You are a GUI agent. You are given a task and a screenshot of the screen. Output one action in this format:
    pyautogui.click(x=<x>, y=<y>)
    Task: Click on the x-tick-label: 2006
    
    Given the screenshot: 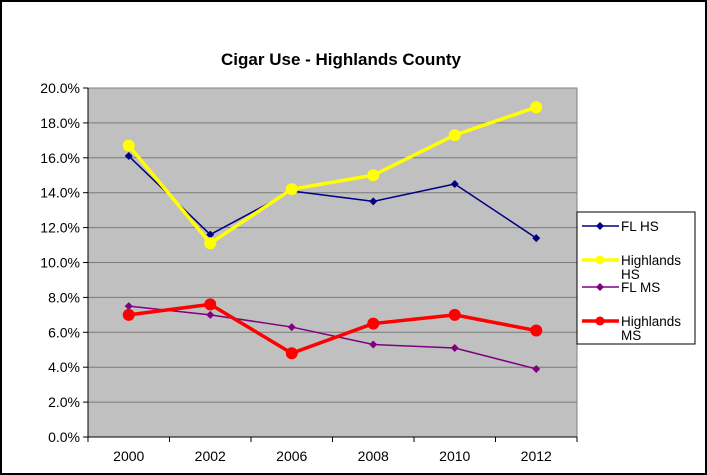 What is the action you would take?
    pyautogui.click(x=291, y=456)
    